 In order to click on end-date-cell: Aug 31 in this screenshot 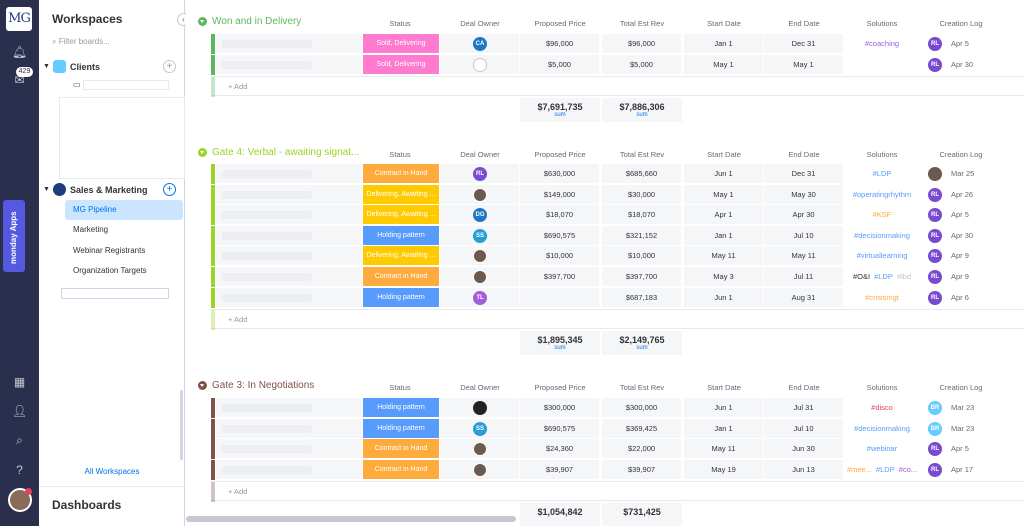, I will do `click(804, 297)`.